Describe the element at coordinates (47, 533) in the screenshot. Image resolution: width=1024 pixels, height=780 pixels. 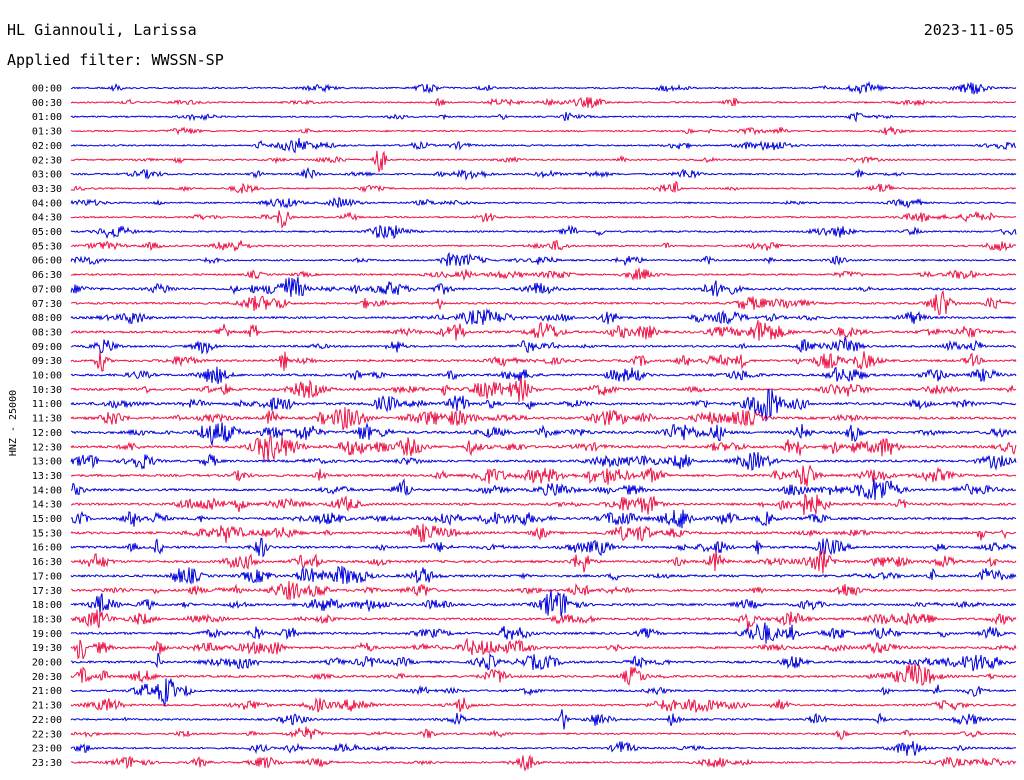
I see `time-label: 15:30` at that location.